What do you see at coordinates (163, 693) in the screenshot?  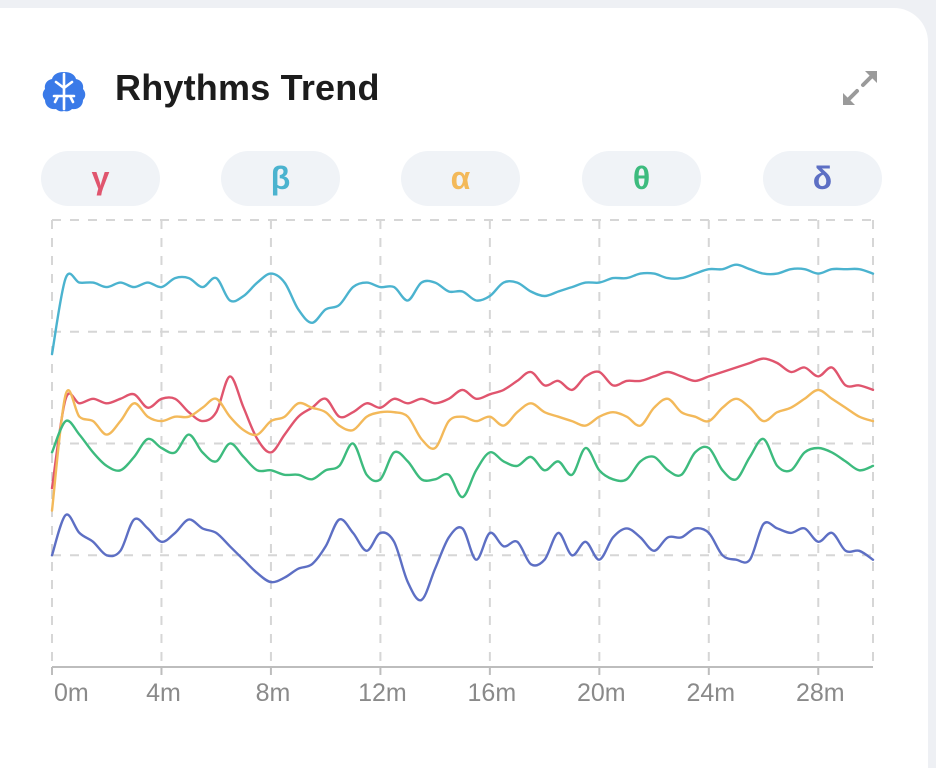 I see `x-tick-label: 4m` at bounding box center [163, 693].